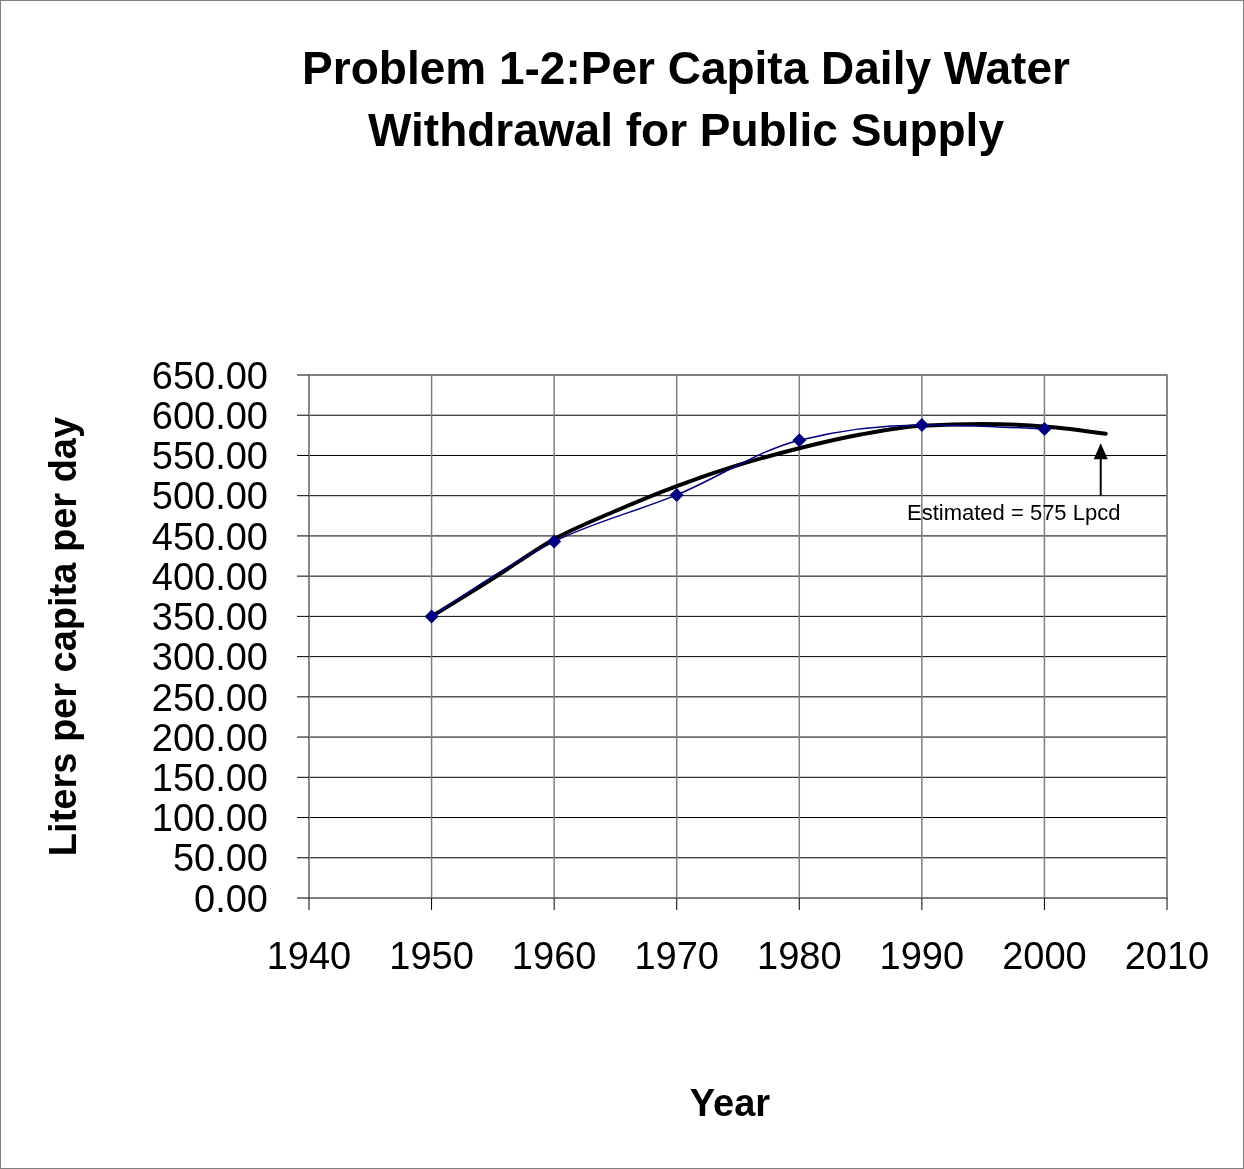 This screenshot has width=1244, height=1169. Describe the element at coordinates (1044, 956) in the screenshot. I see `x-tick-label: 2000` at that location.